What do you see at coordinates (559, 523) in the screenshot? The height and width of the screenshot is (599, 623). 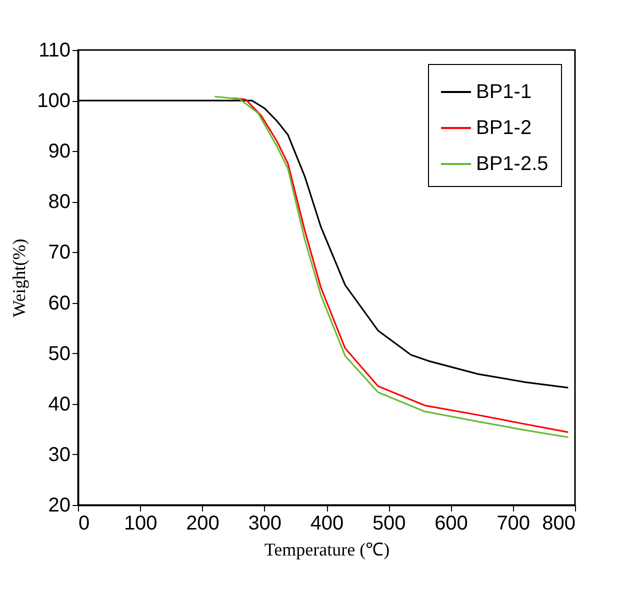 I see `x-tick-label: 800` at bounding box center [559, 523].